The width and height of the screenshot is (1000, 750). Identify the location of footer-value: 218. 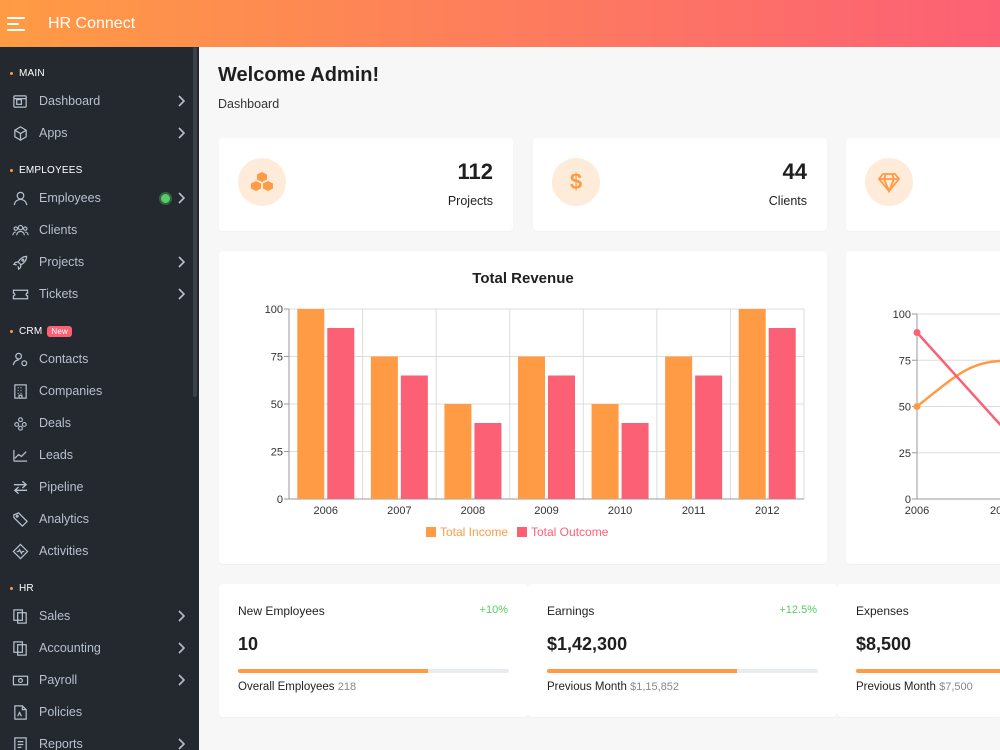
(347, 687).